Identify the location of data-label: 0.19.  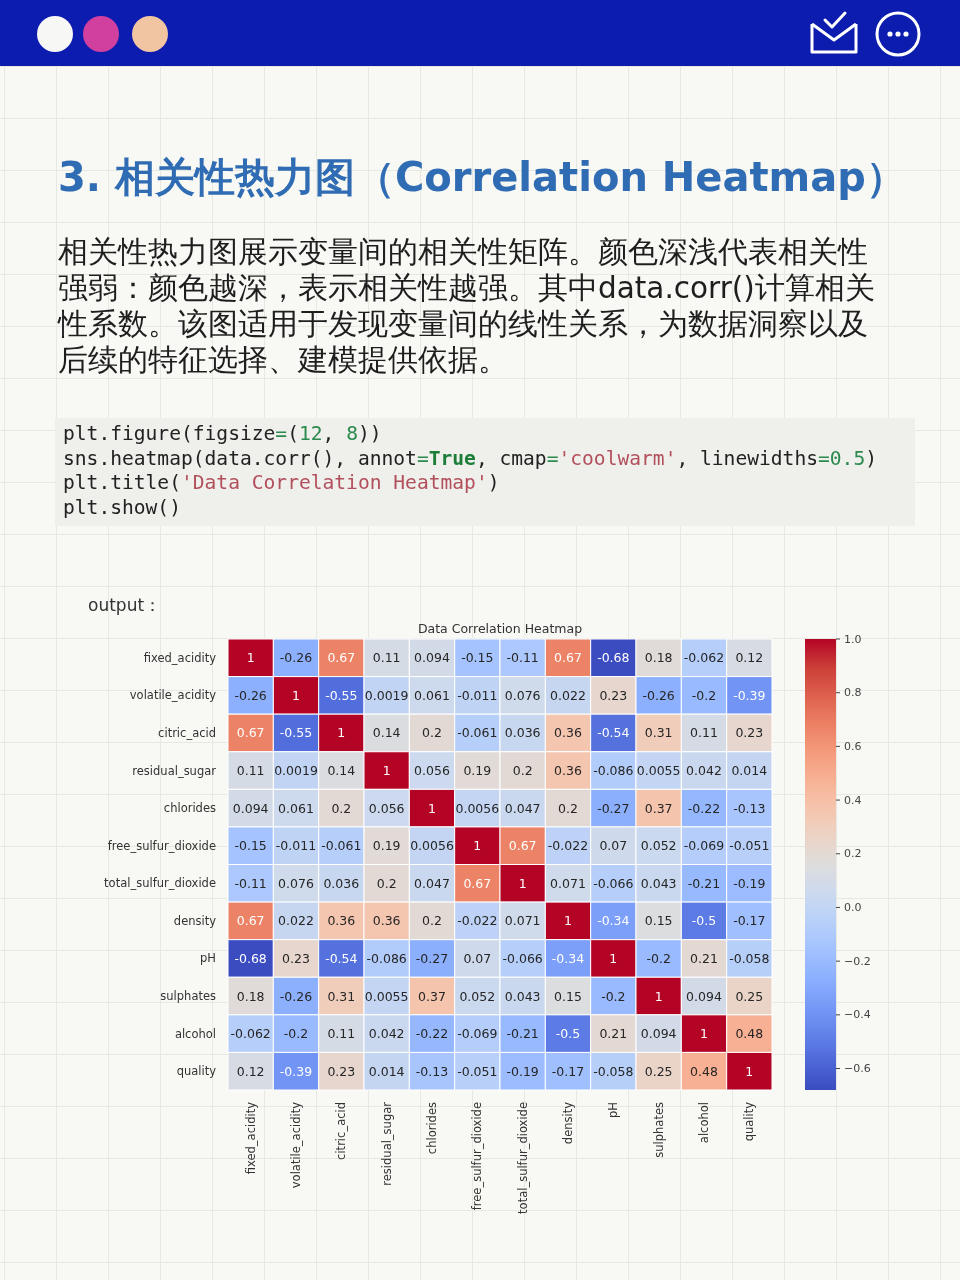
(386, 846).